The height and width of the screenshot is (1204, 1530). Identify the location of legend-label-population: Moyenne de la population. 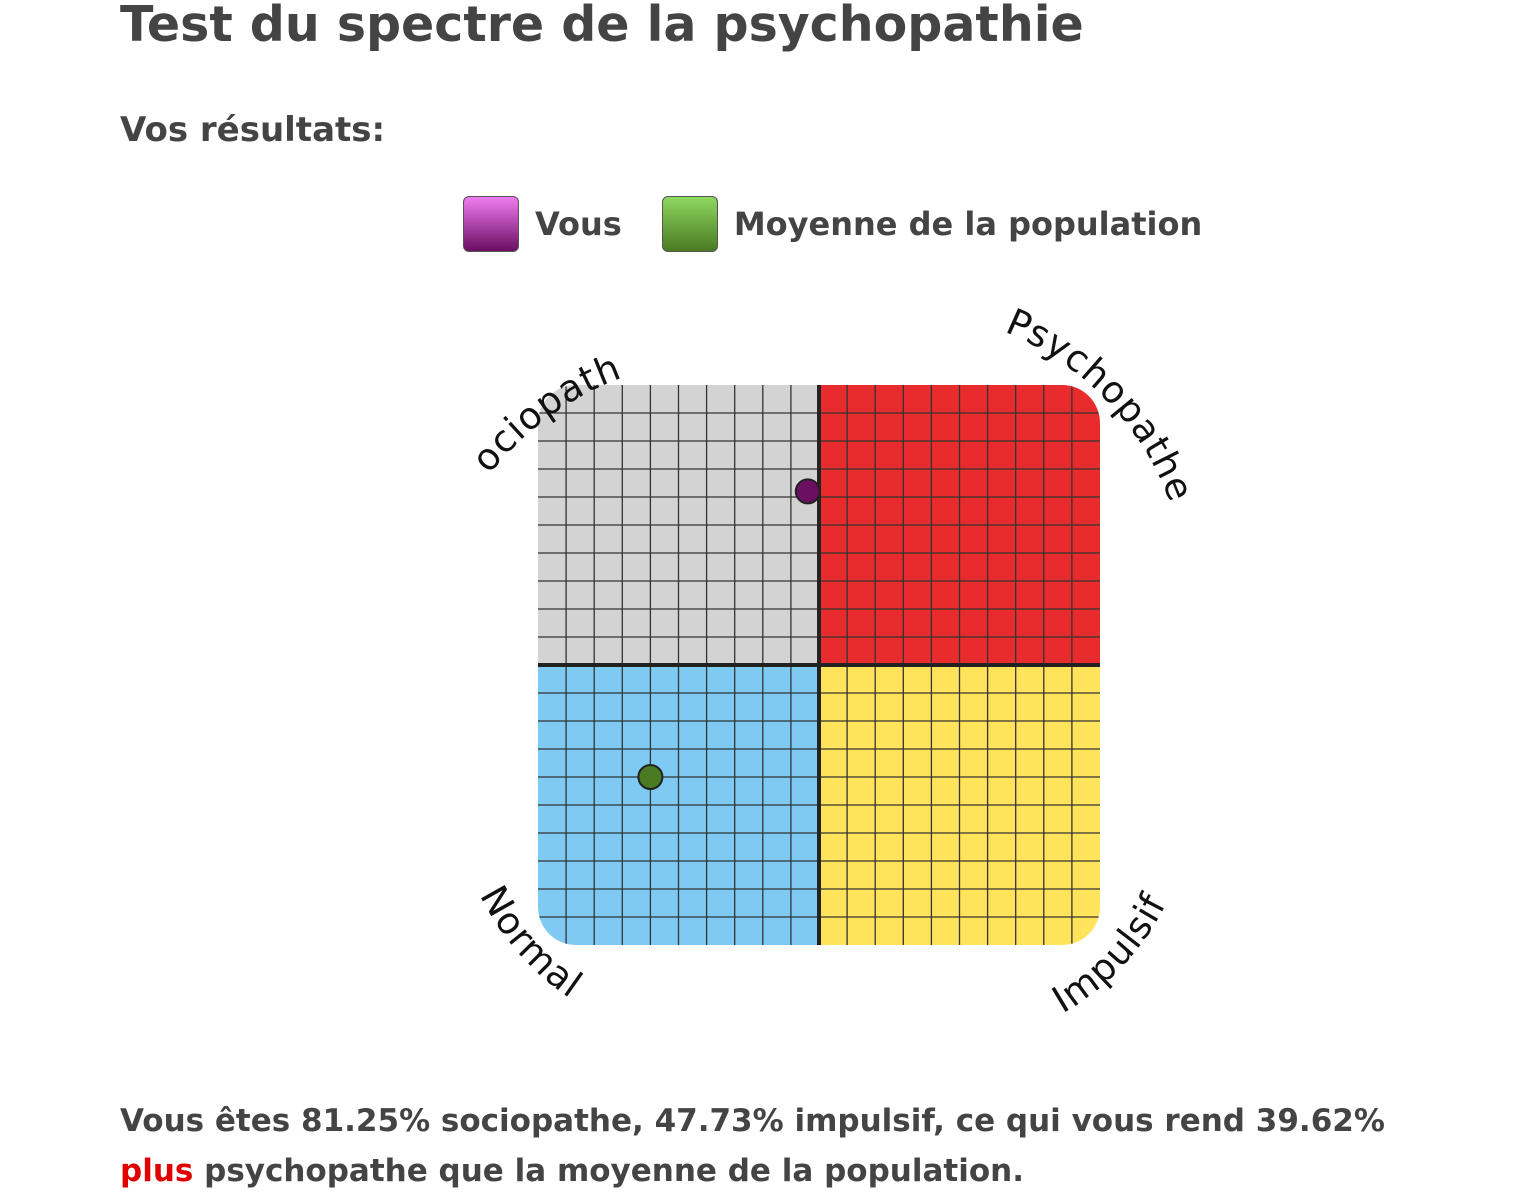
(968, 224).